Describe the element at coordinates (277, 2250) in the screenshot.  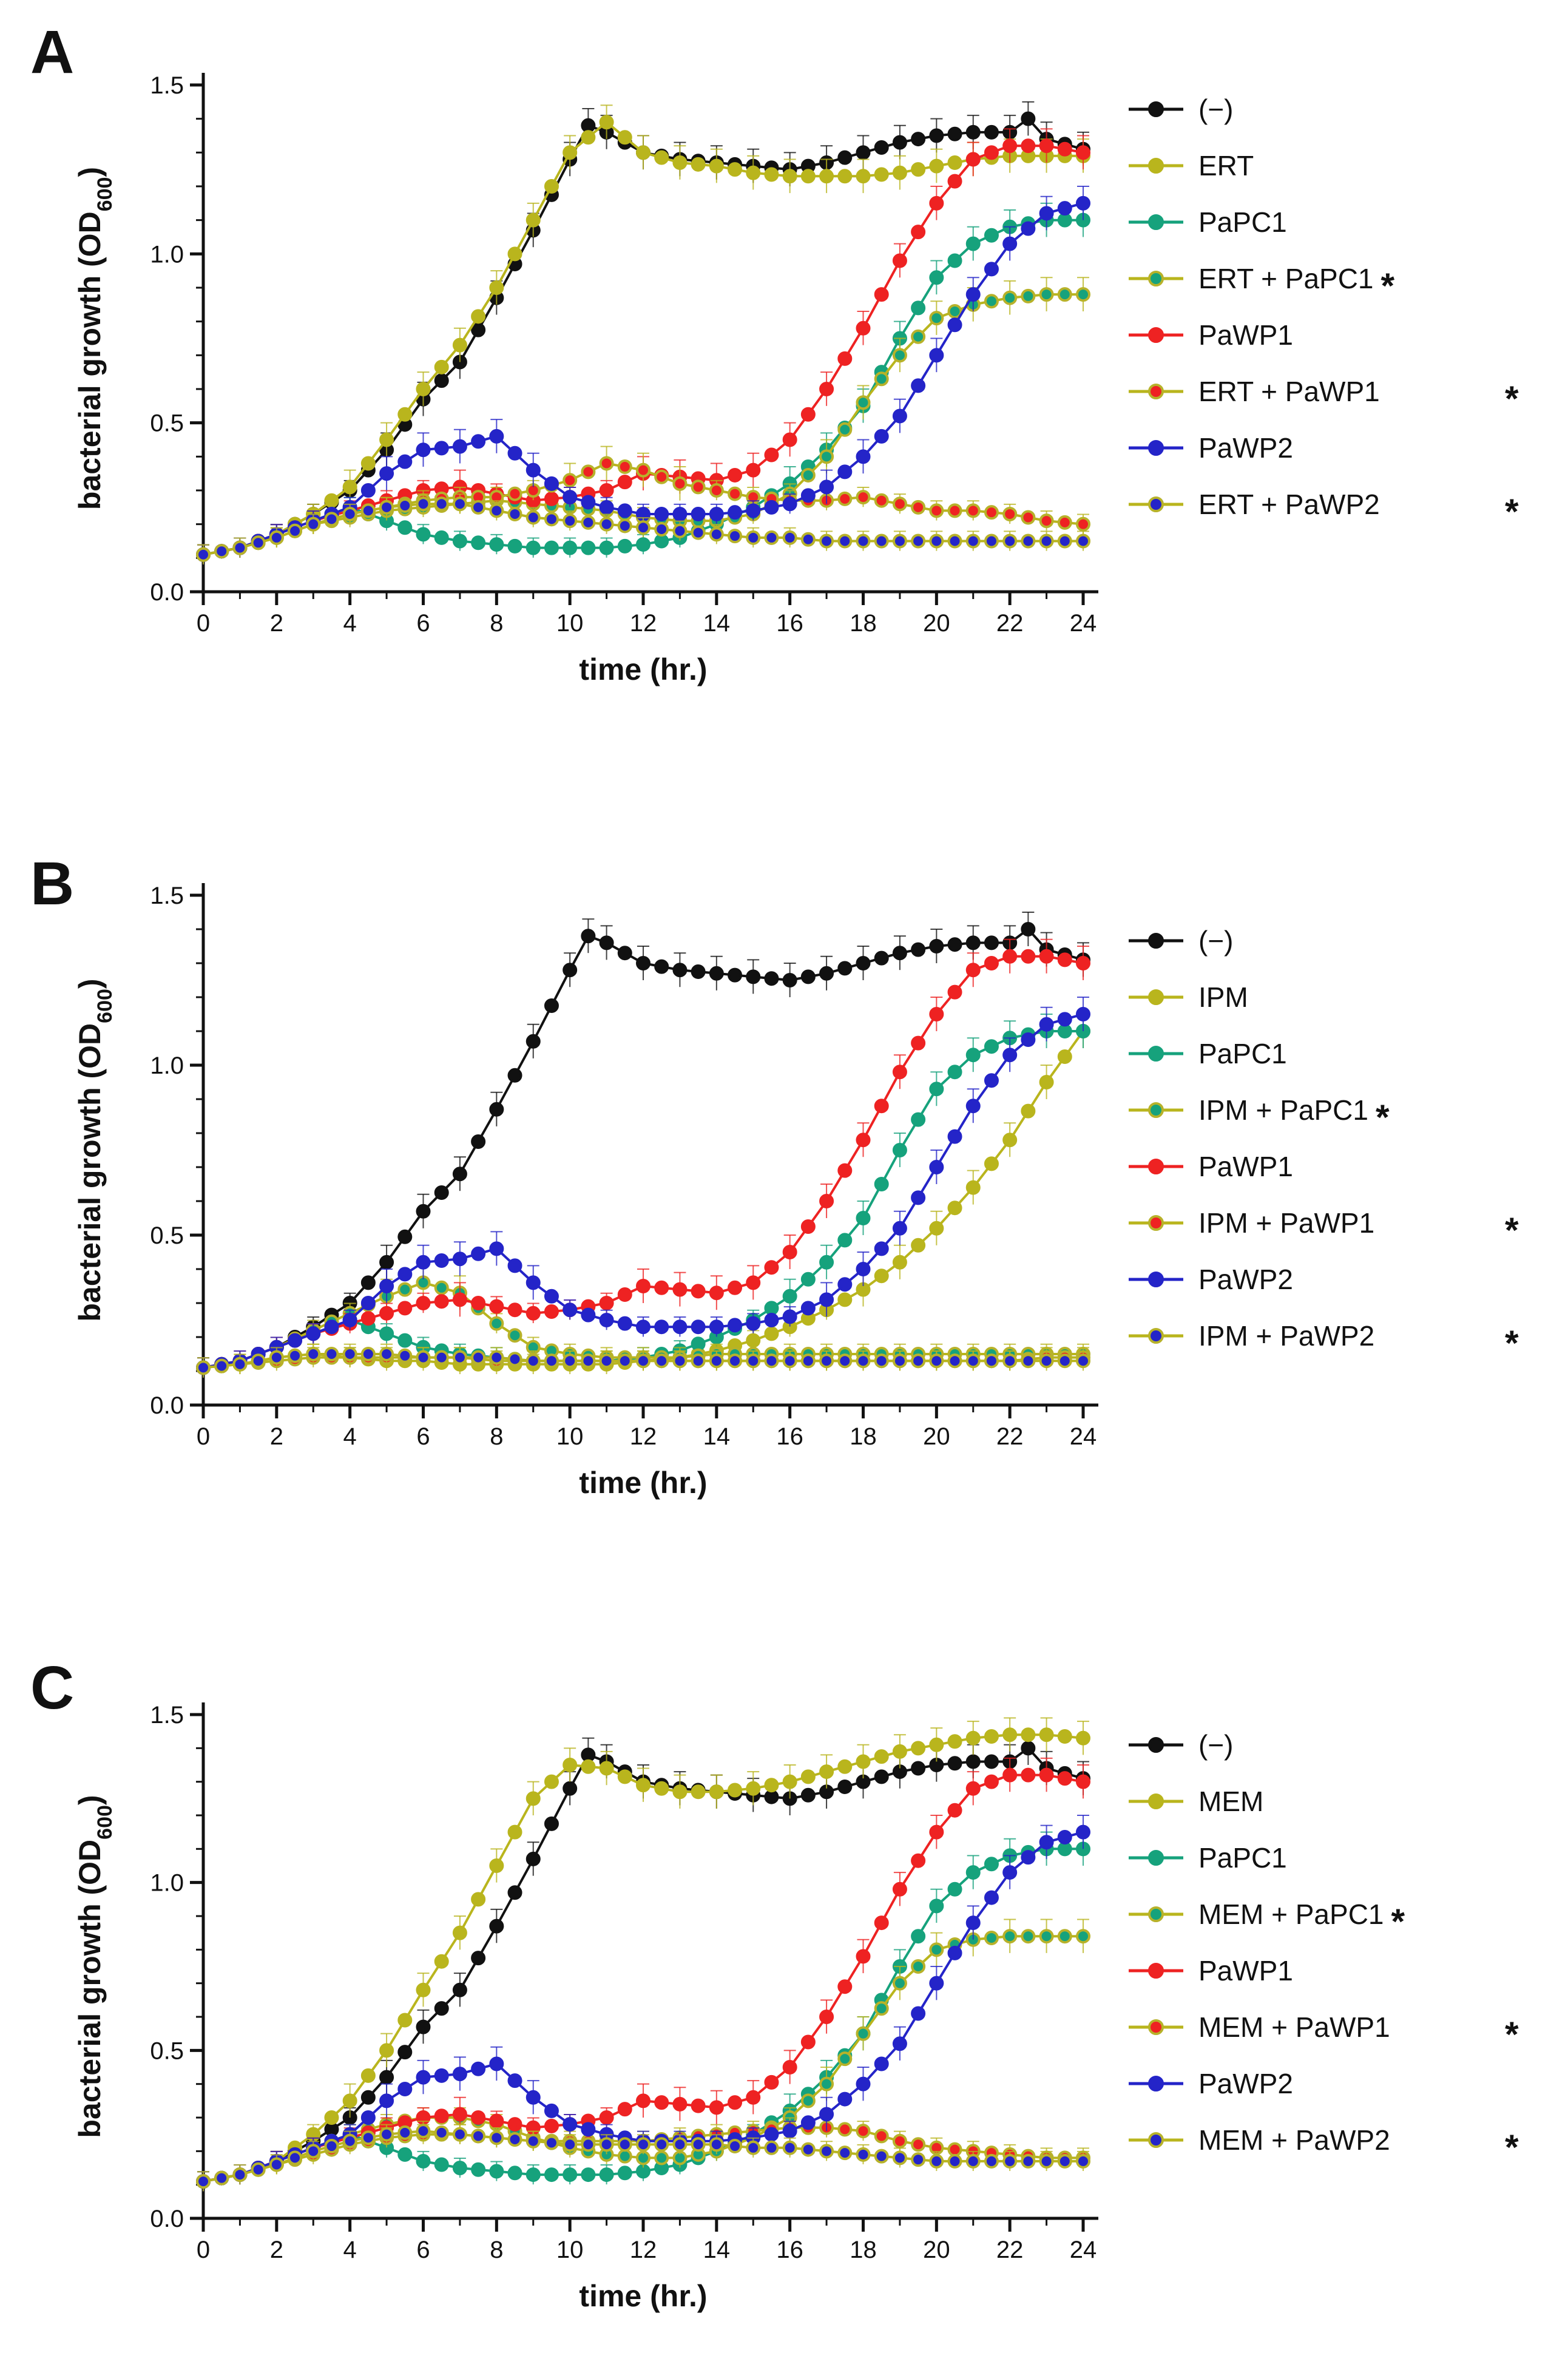
I see `x-tick-label: 2` at that location.